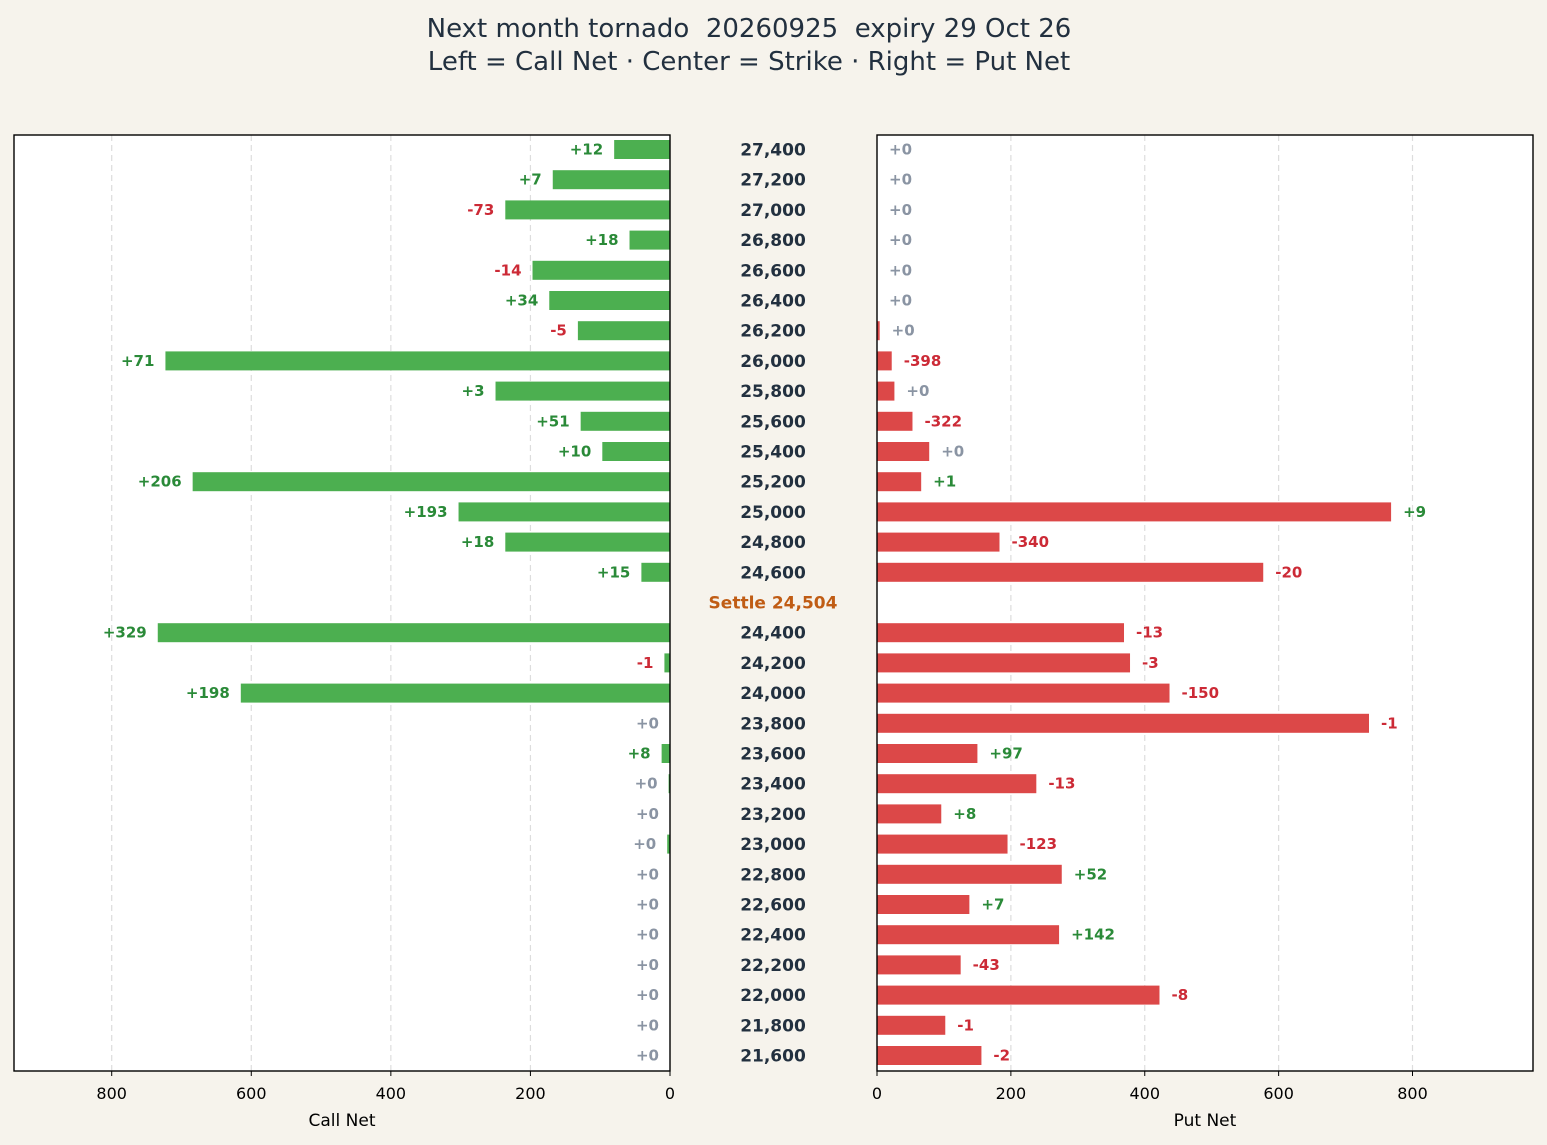 Image resolution: width=1547 pixels, height=1145 pixels. Describe the element at coordinates (342, 1121) in the screenshot. I see `call-axis-label: Call Net` at that location.